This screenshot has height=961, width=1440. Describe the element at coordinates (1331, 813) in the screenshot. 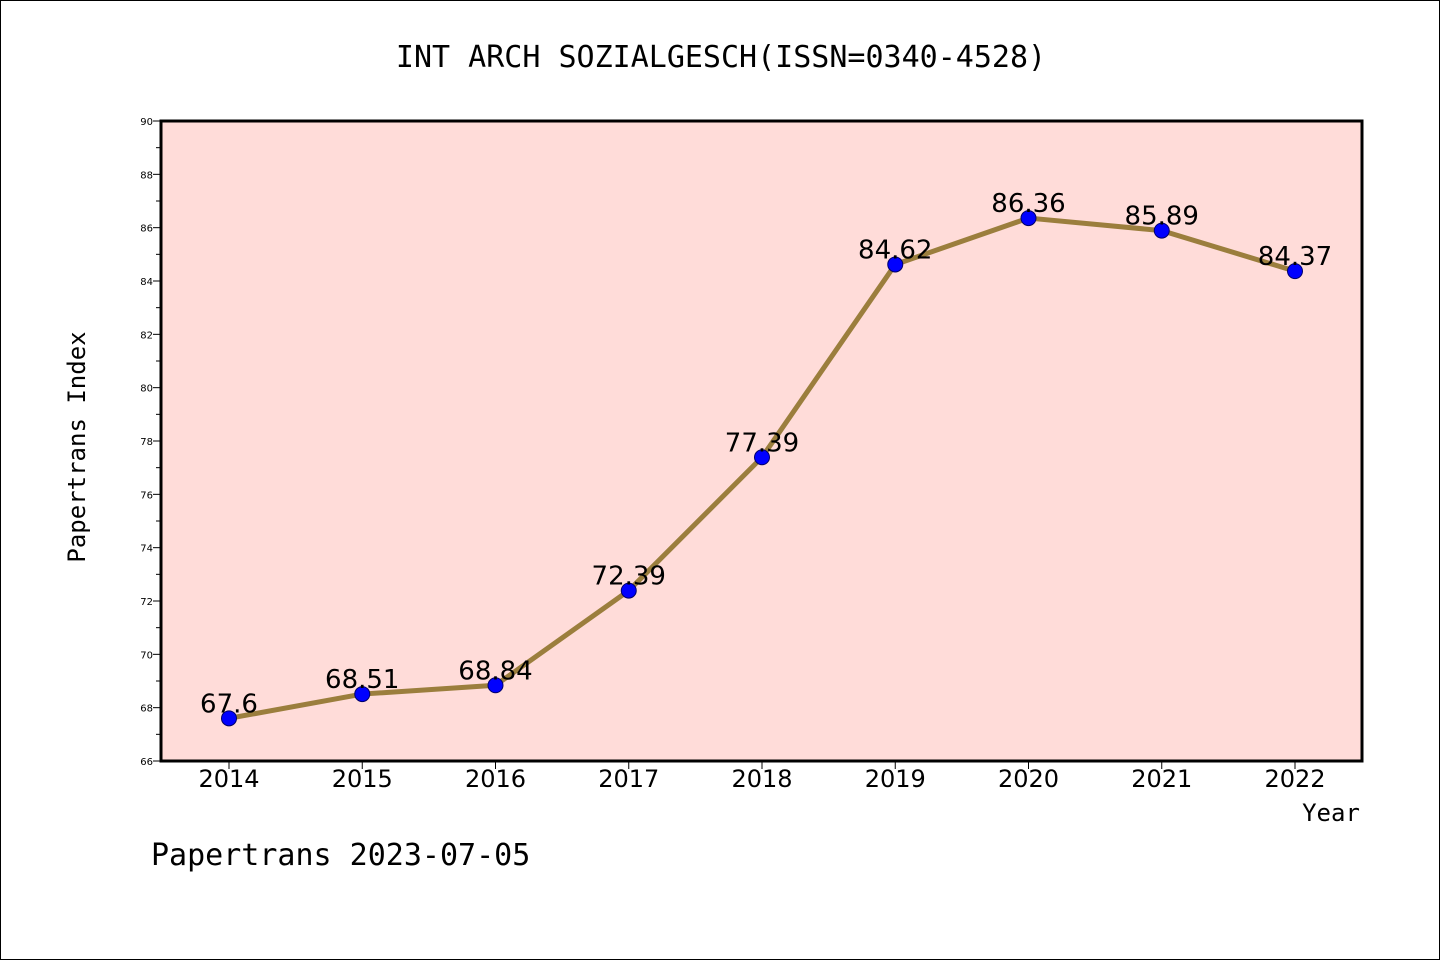

I see `x-axis-label: Year` at that location.